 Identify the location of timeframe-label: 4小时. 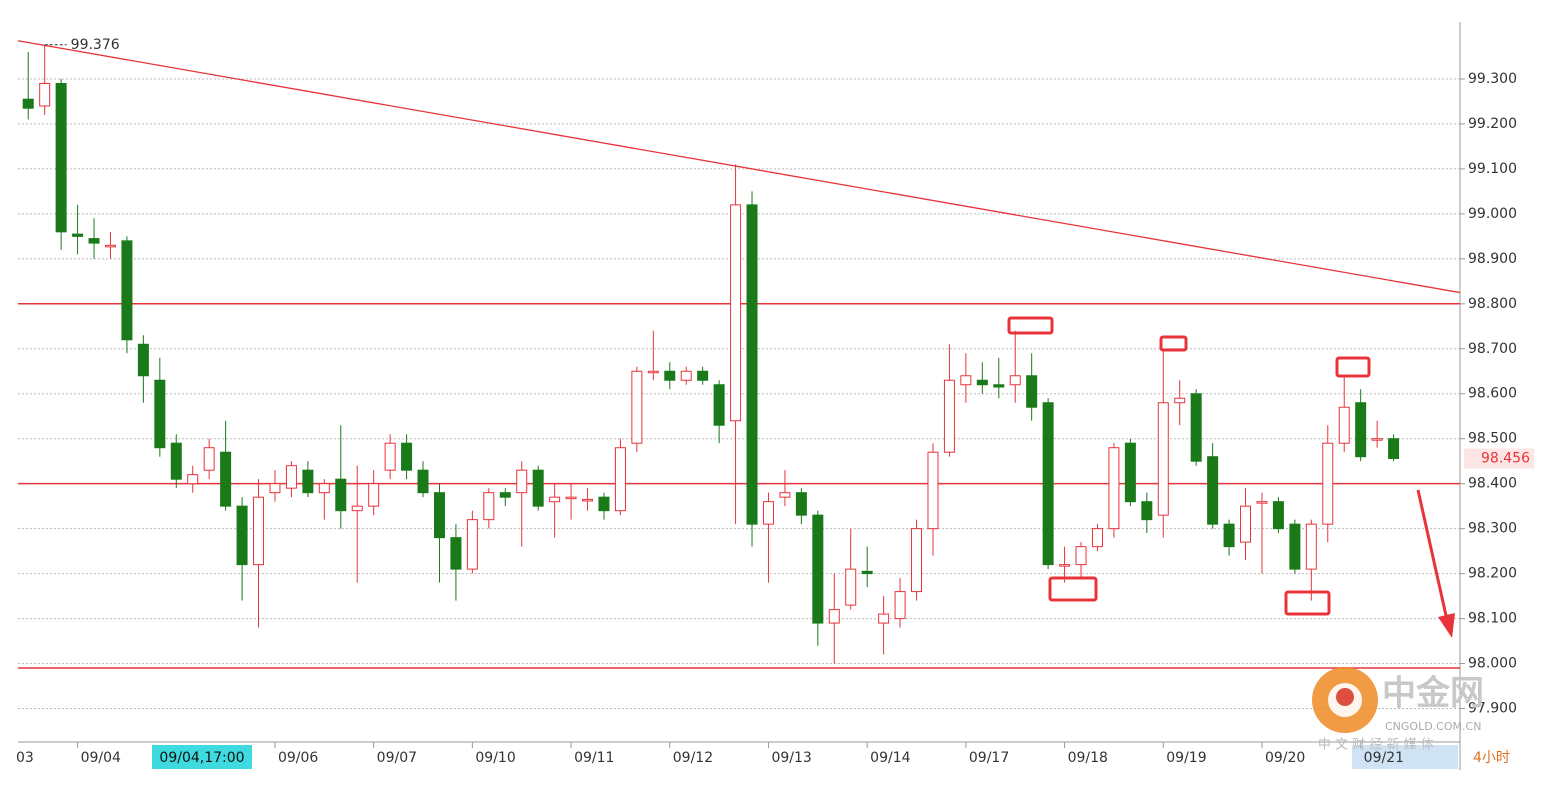
(1491, 758).